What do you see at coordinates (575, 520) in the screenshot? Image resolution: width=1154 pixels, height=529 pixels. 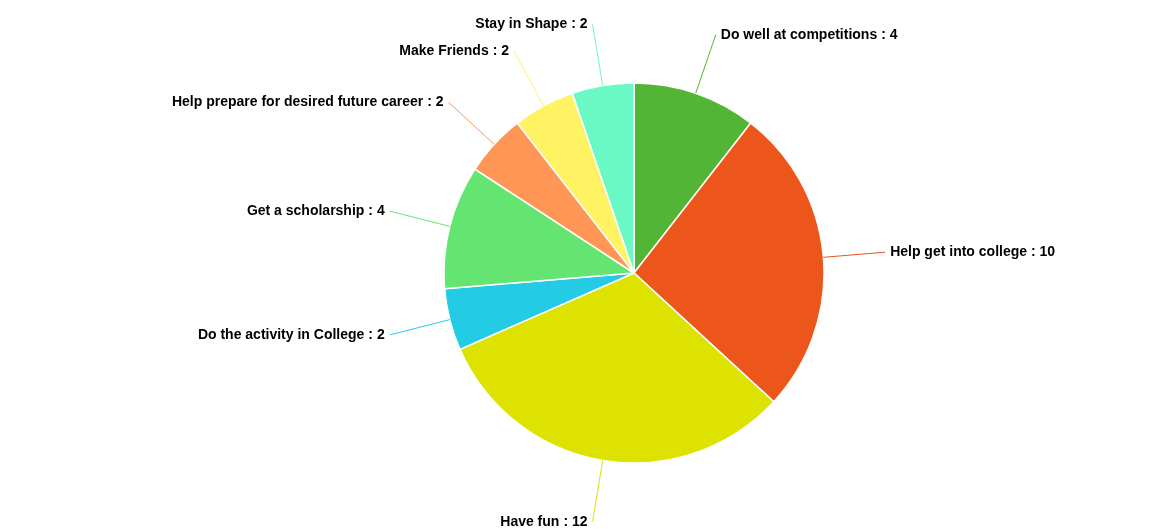 I see `data-label: : 12` at bounding box center [575, 520].